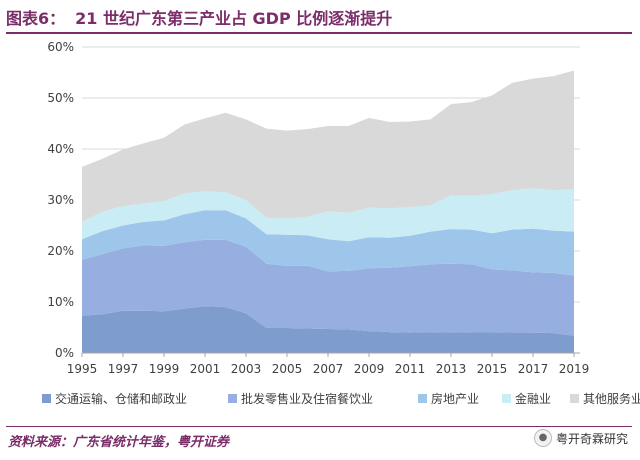  What do you see at coordinates (287, 369) in the screenshot?
I see `x-tick-label: 2005` at bounding box center [287, 369].